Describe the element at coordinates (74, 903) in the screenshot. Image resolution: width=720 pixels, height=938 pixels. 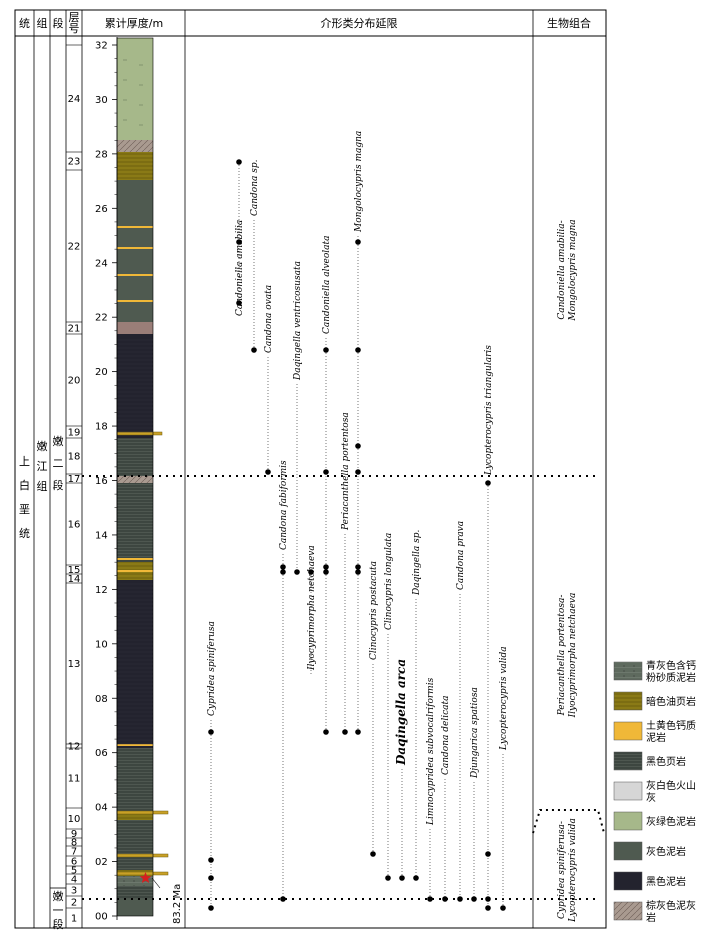
I see `bed-number: 2` at that location.